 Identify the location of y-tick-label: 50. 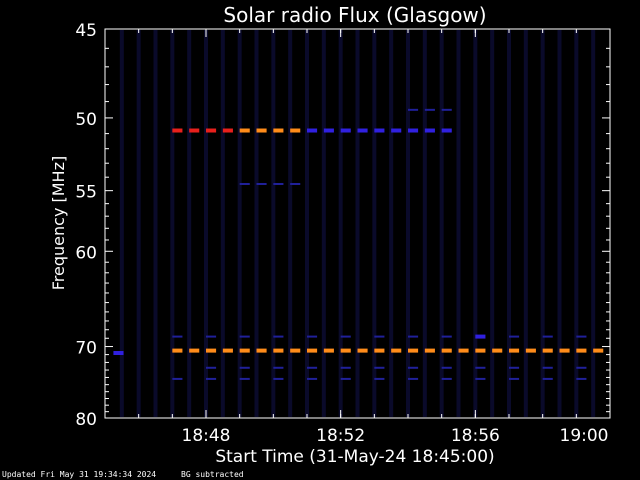
(86, 120).